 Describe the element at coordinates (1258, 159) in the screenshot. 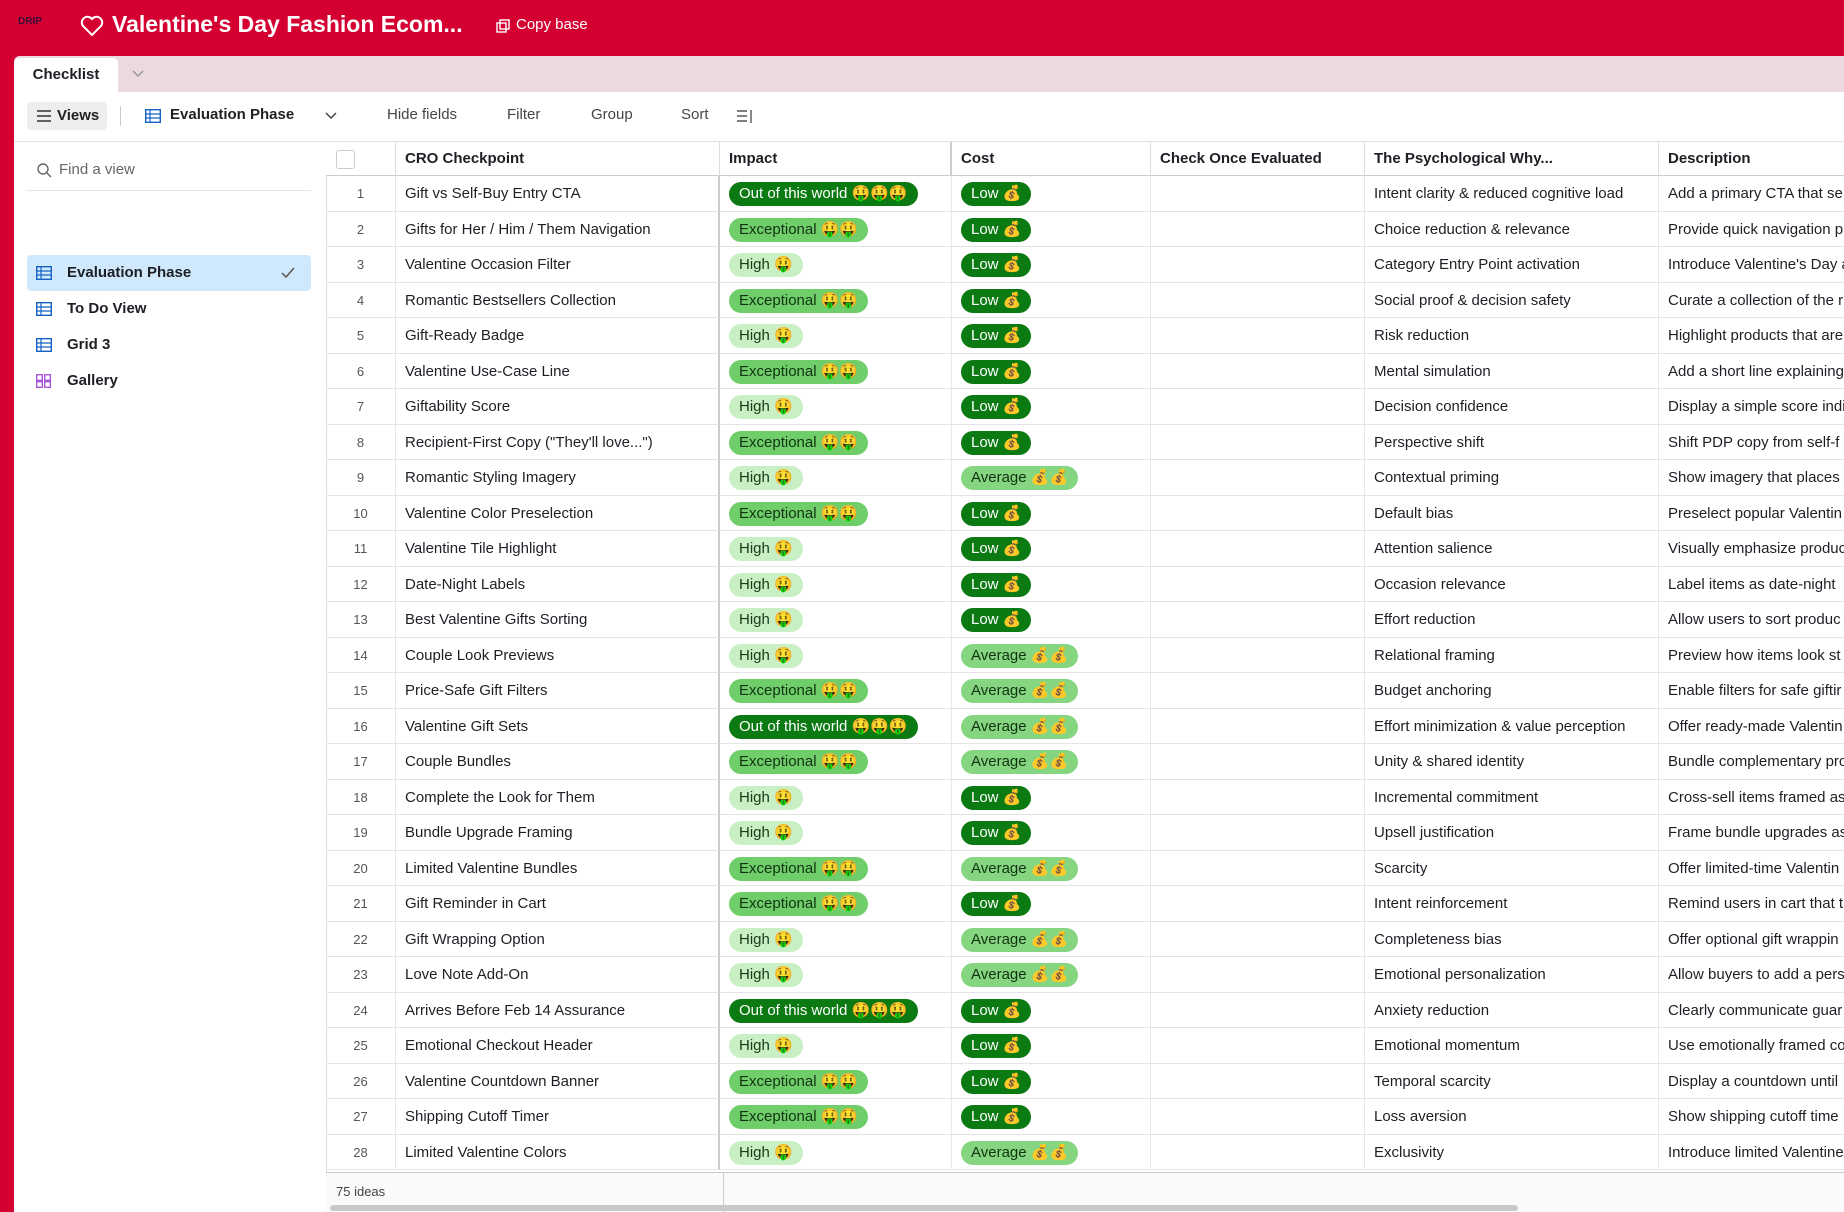

I see `column-header: Check Once Evaluated` at that location.